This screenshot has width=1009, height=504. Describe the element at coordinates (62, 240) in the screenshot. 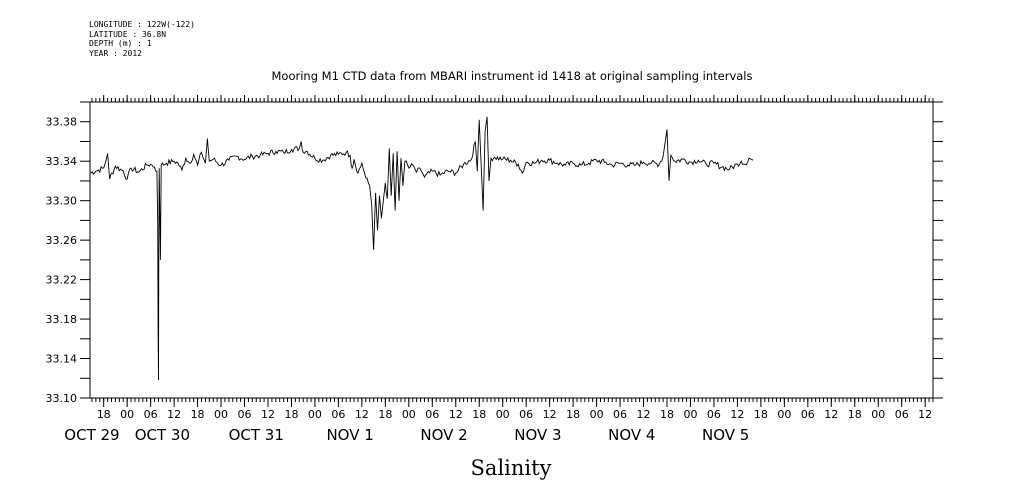

I see `y-tick-label: 33.26` at that location.